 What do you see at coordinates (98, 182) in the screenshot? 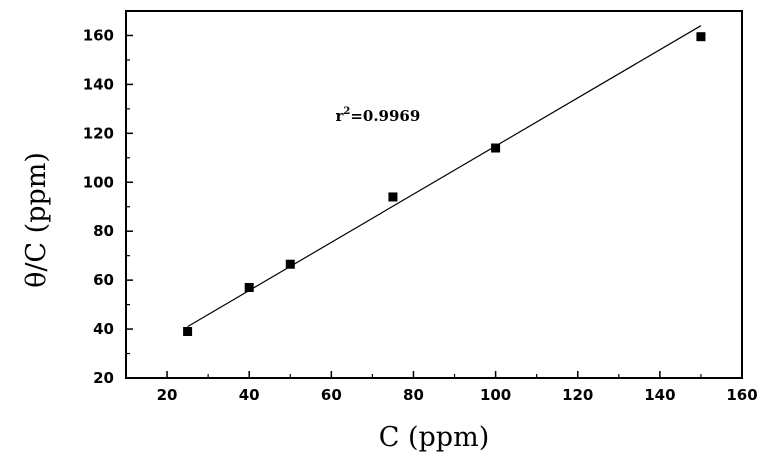
I see `y-tick-label: 100` at bounding box center [98, 182].